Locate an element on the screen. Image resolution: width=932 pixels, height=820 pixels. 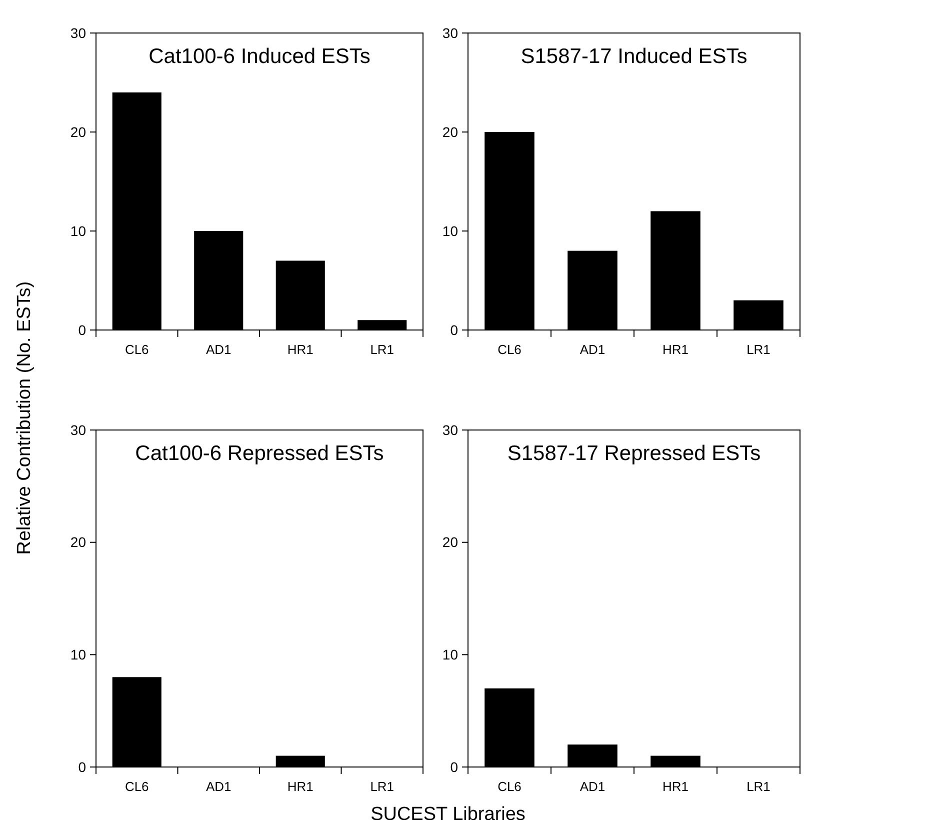
text: S1587-17 Induced ESTs is located at coordinates (634, 56).